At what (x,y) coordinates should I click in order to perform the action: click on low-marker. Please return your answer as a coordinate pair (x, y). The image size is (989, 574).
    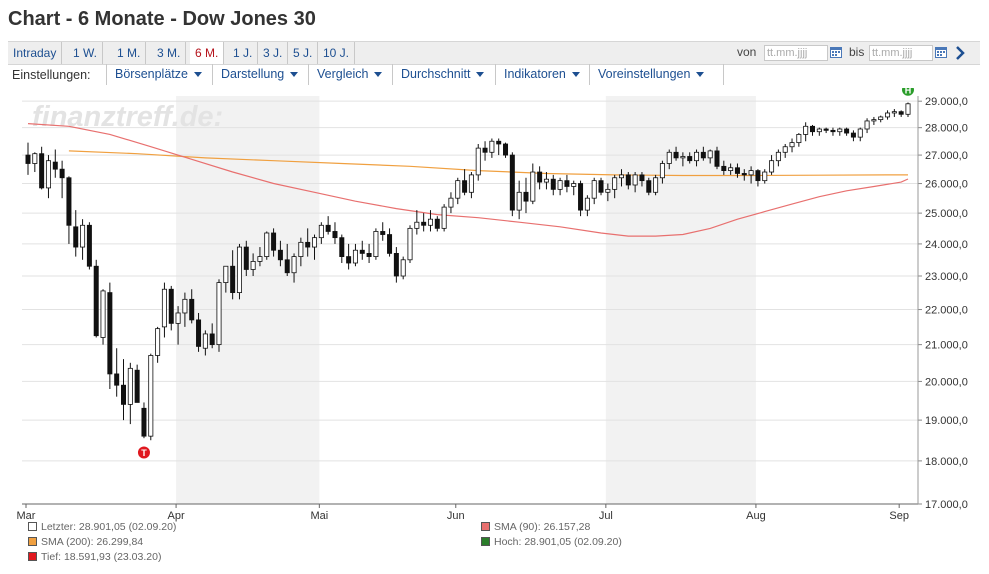
    Looking at the image, I should click on (143, 452).